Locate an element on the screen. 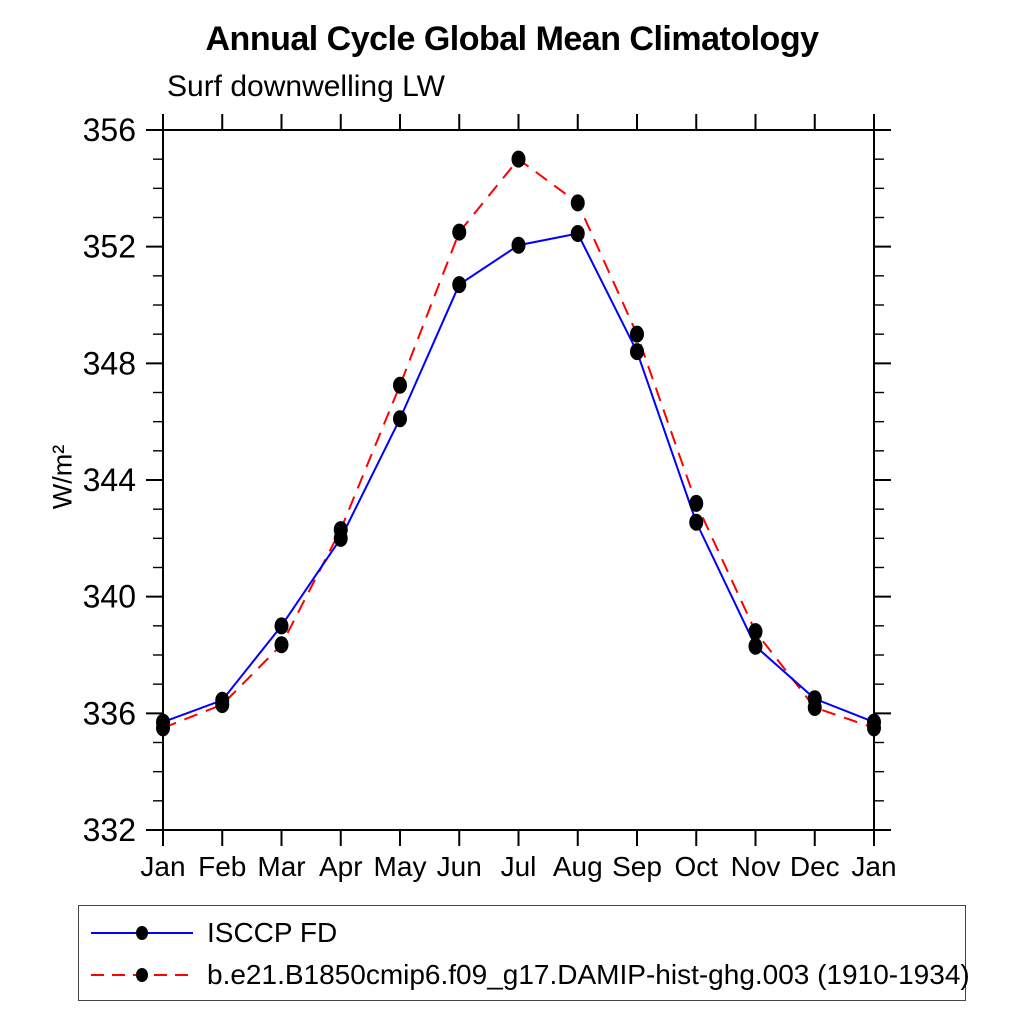 This screenshot has width=1024, height=1024. x-tick-label: Mar is located at coordinates (281, 866).